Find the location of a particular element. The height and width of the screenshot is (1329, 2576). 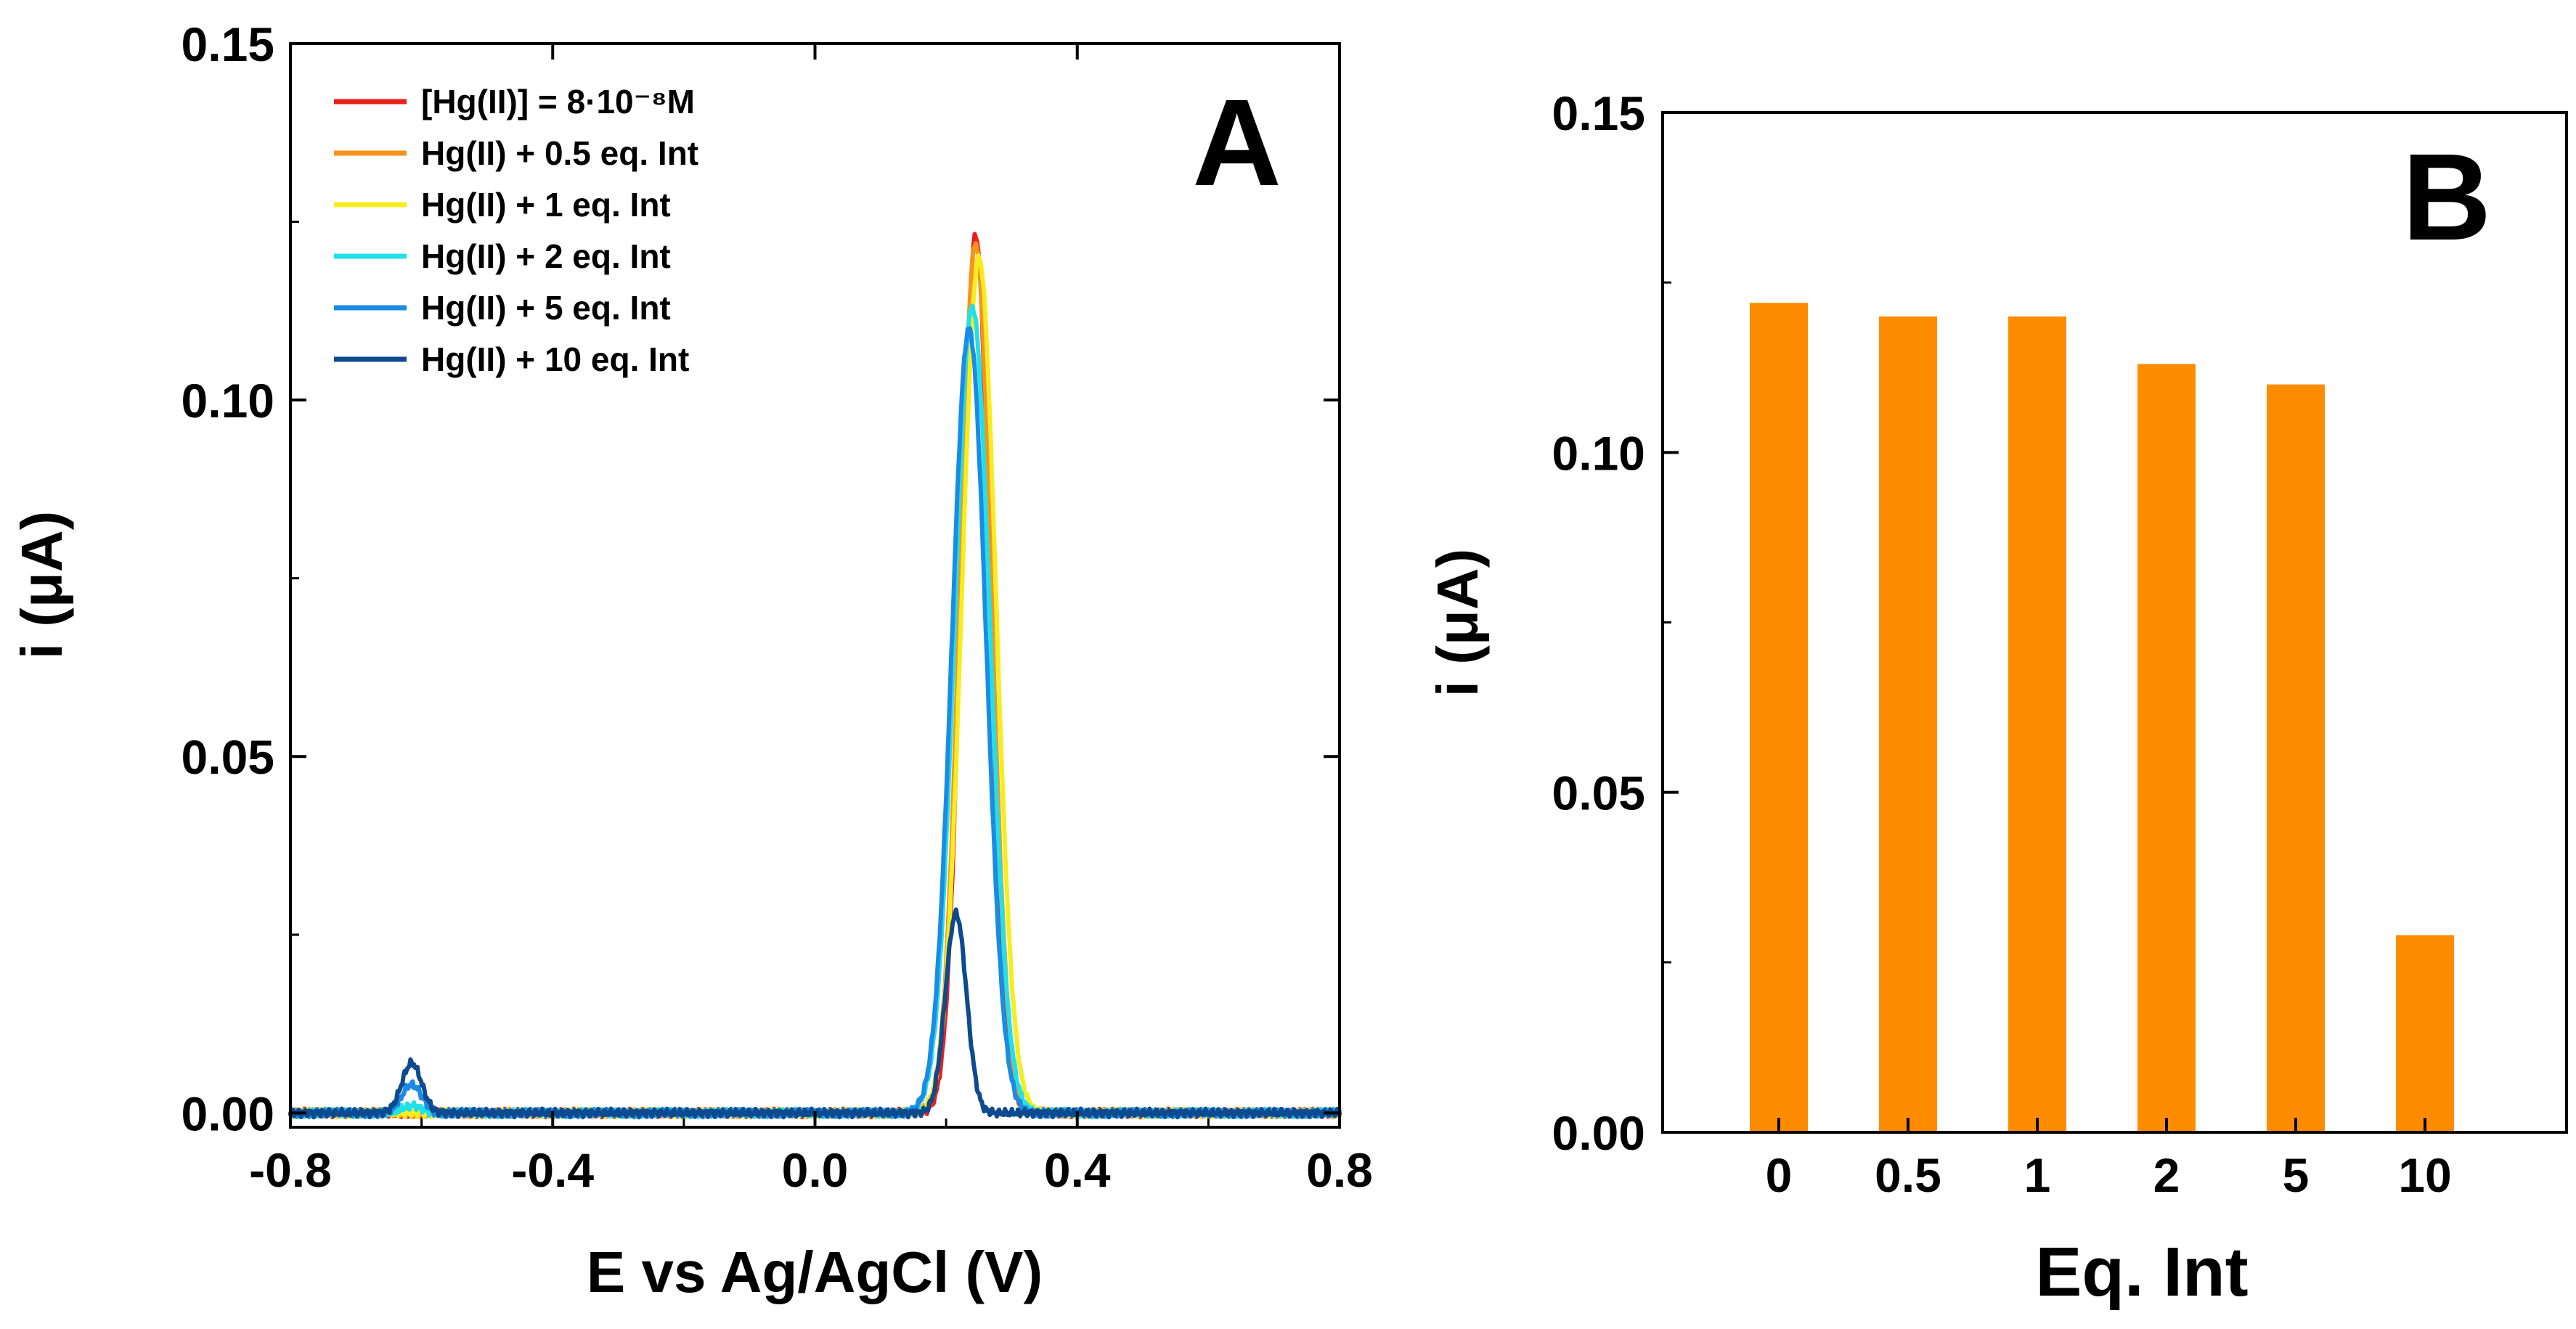

panel-a-legend-label: Hg(II) + 1 eq. Int is located at coordinates (546, 205).